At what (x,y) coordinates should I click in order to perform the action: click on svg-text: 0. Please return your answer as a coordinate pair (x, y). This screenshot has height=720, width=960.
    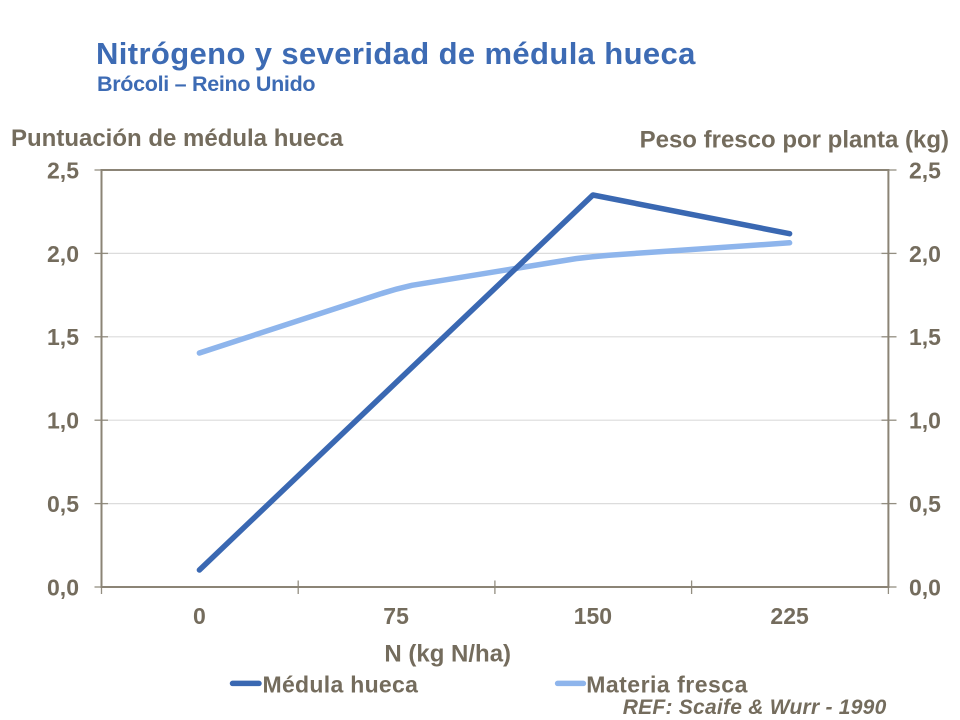
    Looking at the image, I should click on (199, 616).